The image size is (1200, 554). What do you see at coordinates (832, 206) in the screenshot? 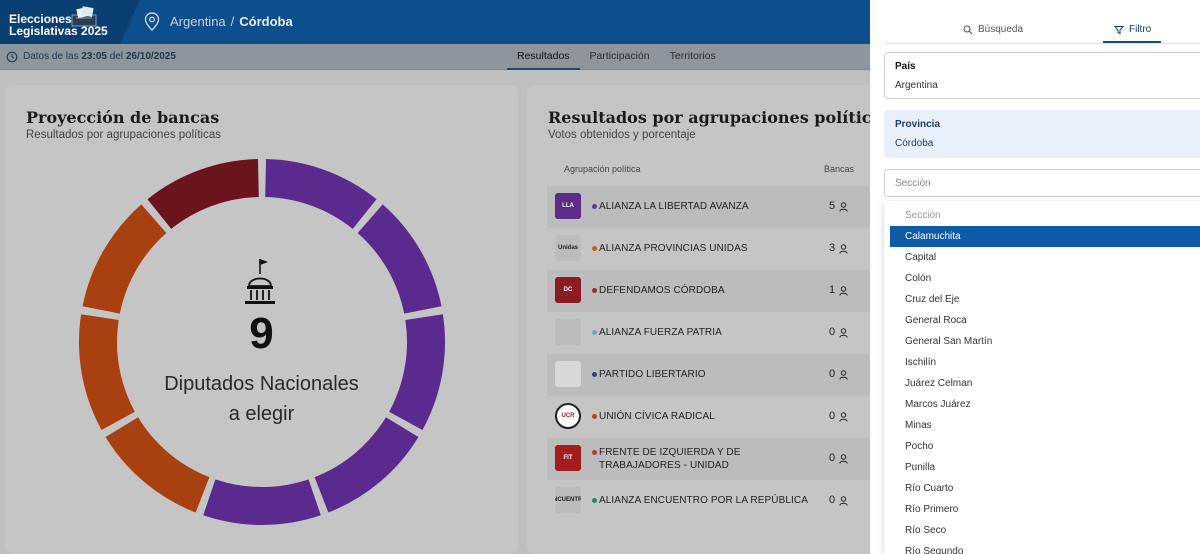
I see `party-seats: 5` at bounding box center [832, 206].